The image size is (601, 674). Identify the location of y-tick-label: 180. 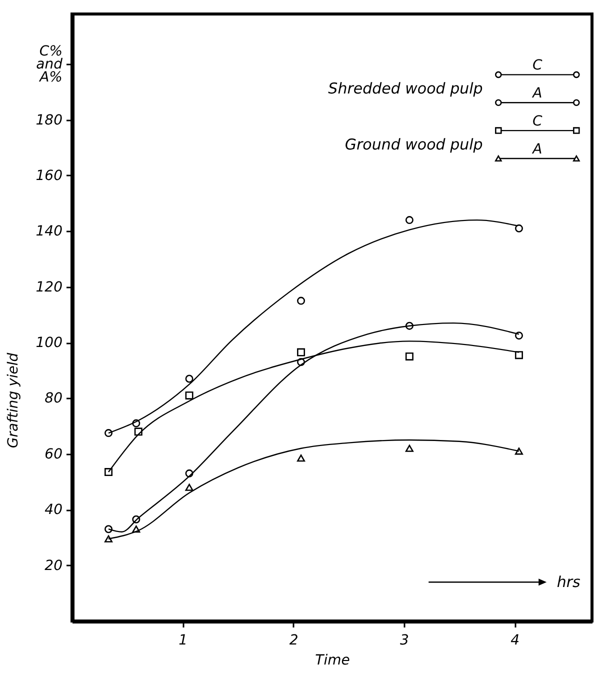
(49, 120).